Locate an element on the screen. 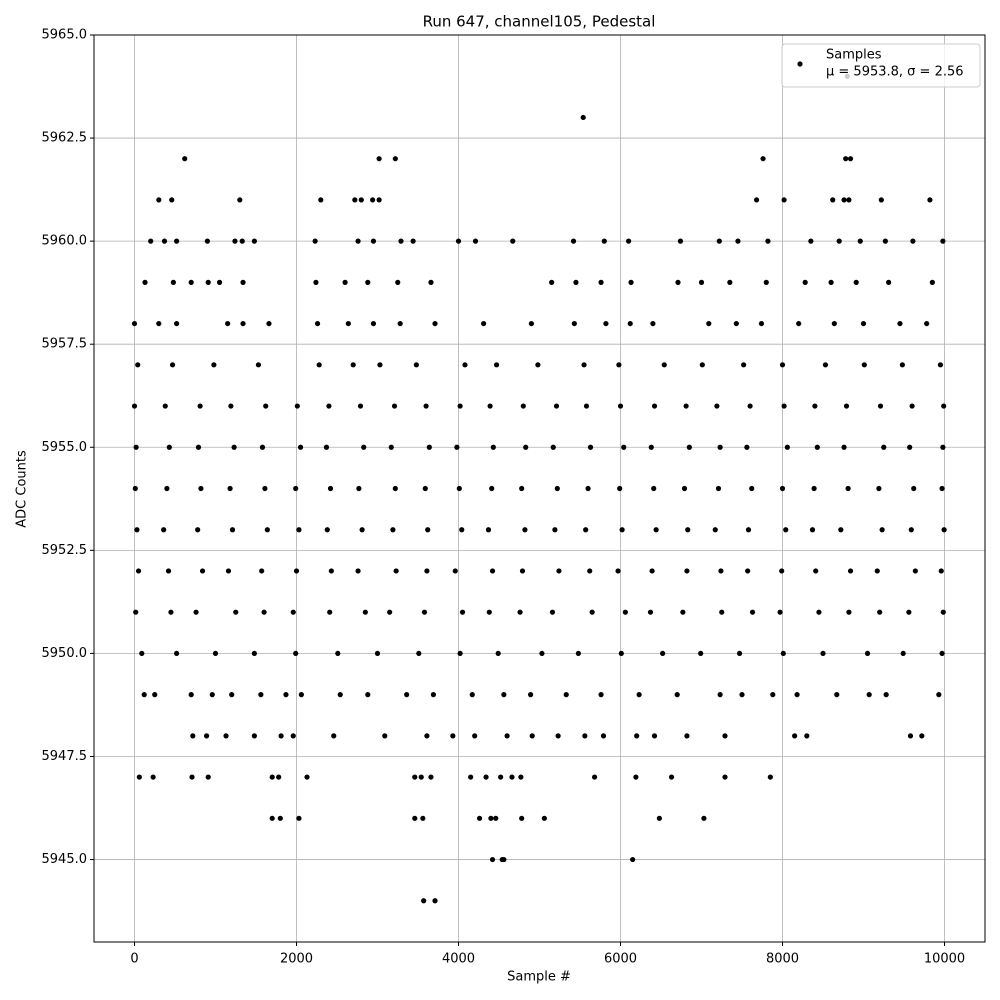 This screenshot has width=1000, height=1000. chart-title: Run 647, channel105, Pedestal is located at coordinates (539, 22).